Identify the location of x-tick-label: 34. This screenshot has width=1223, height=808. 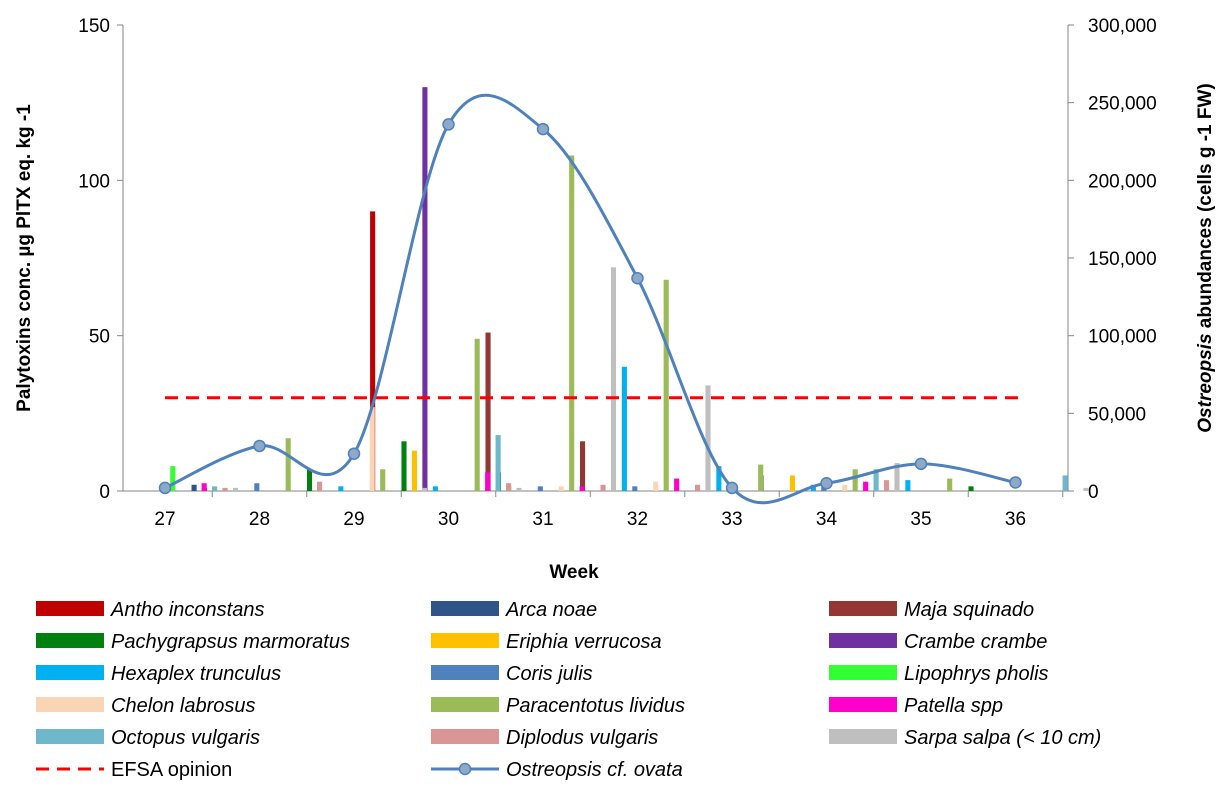
(827, 519).